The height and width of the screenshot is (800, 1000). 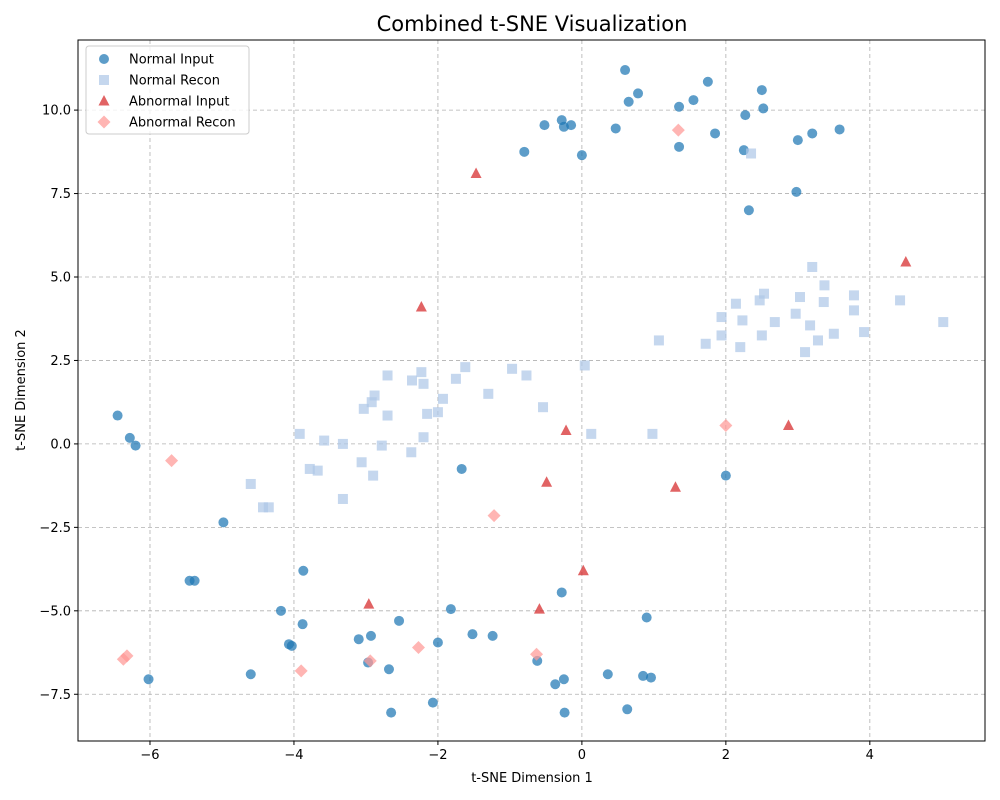 What do you see at coordinates (149, 755) in the screenshot?
I see `x-tick-label: −6` at bounding box center [149, 755].